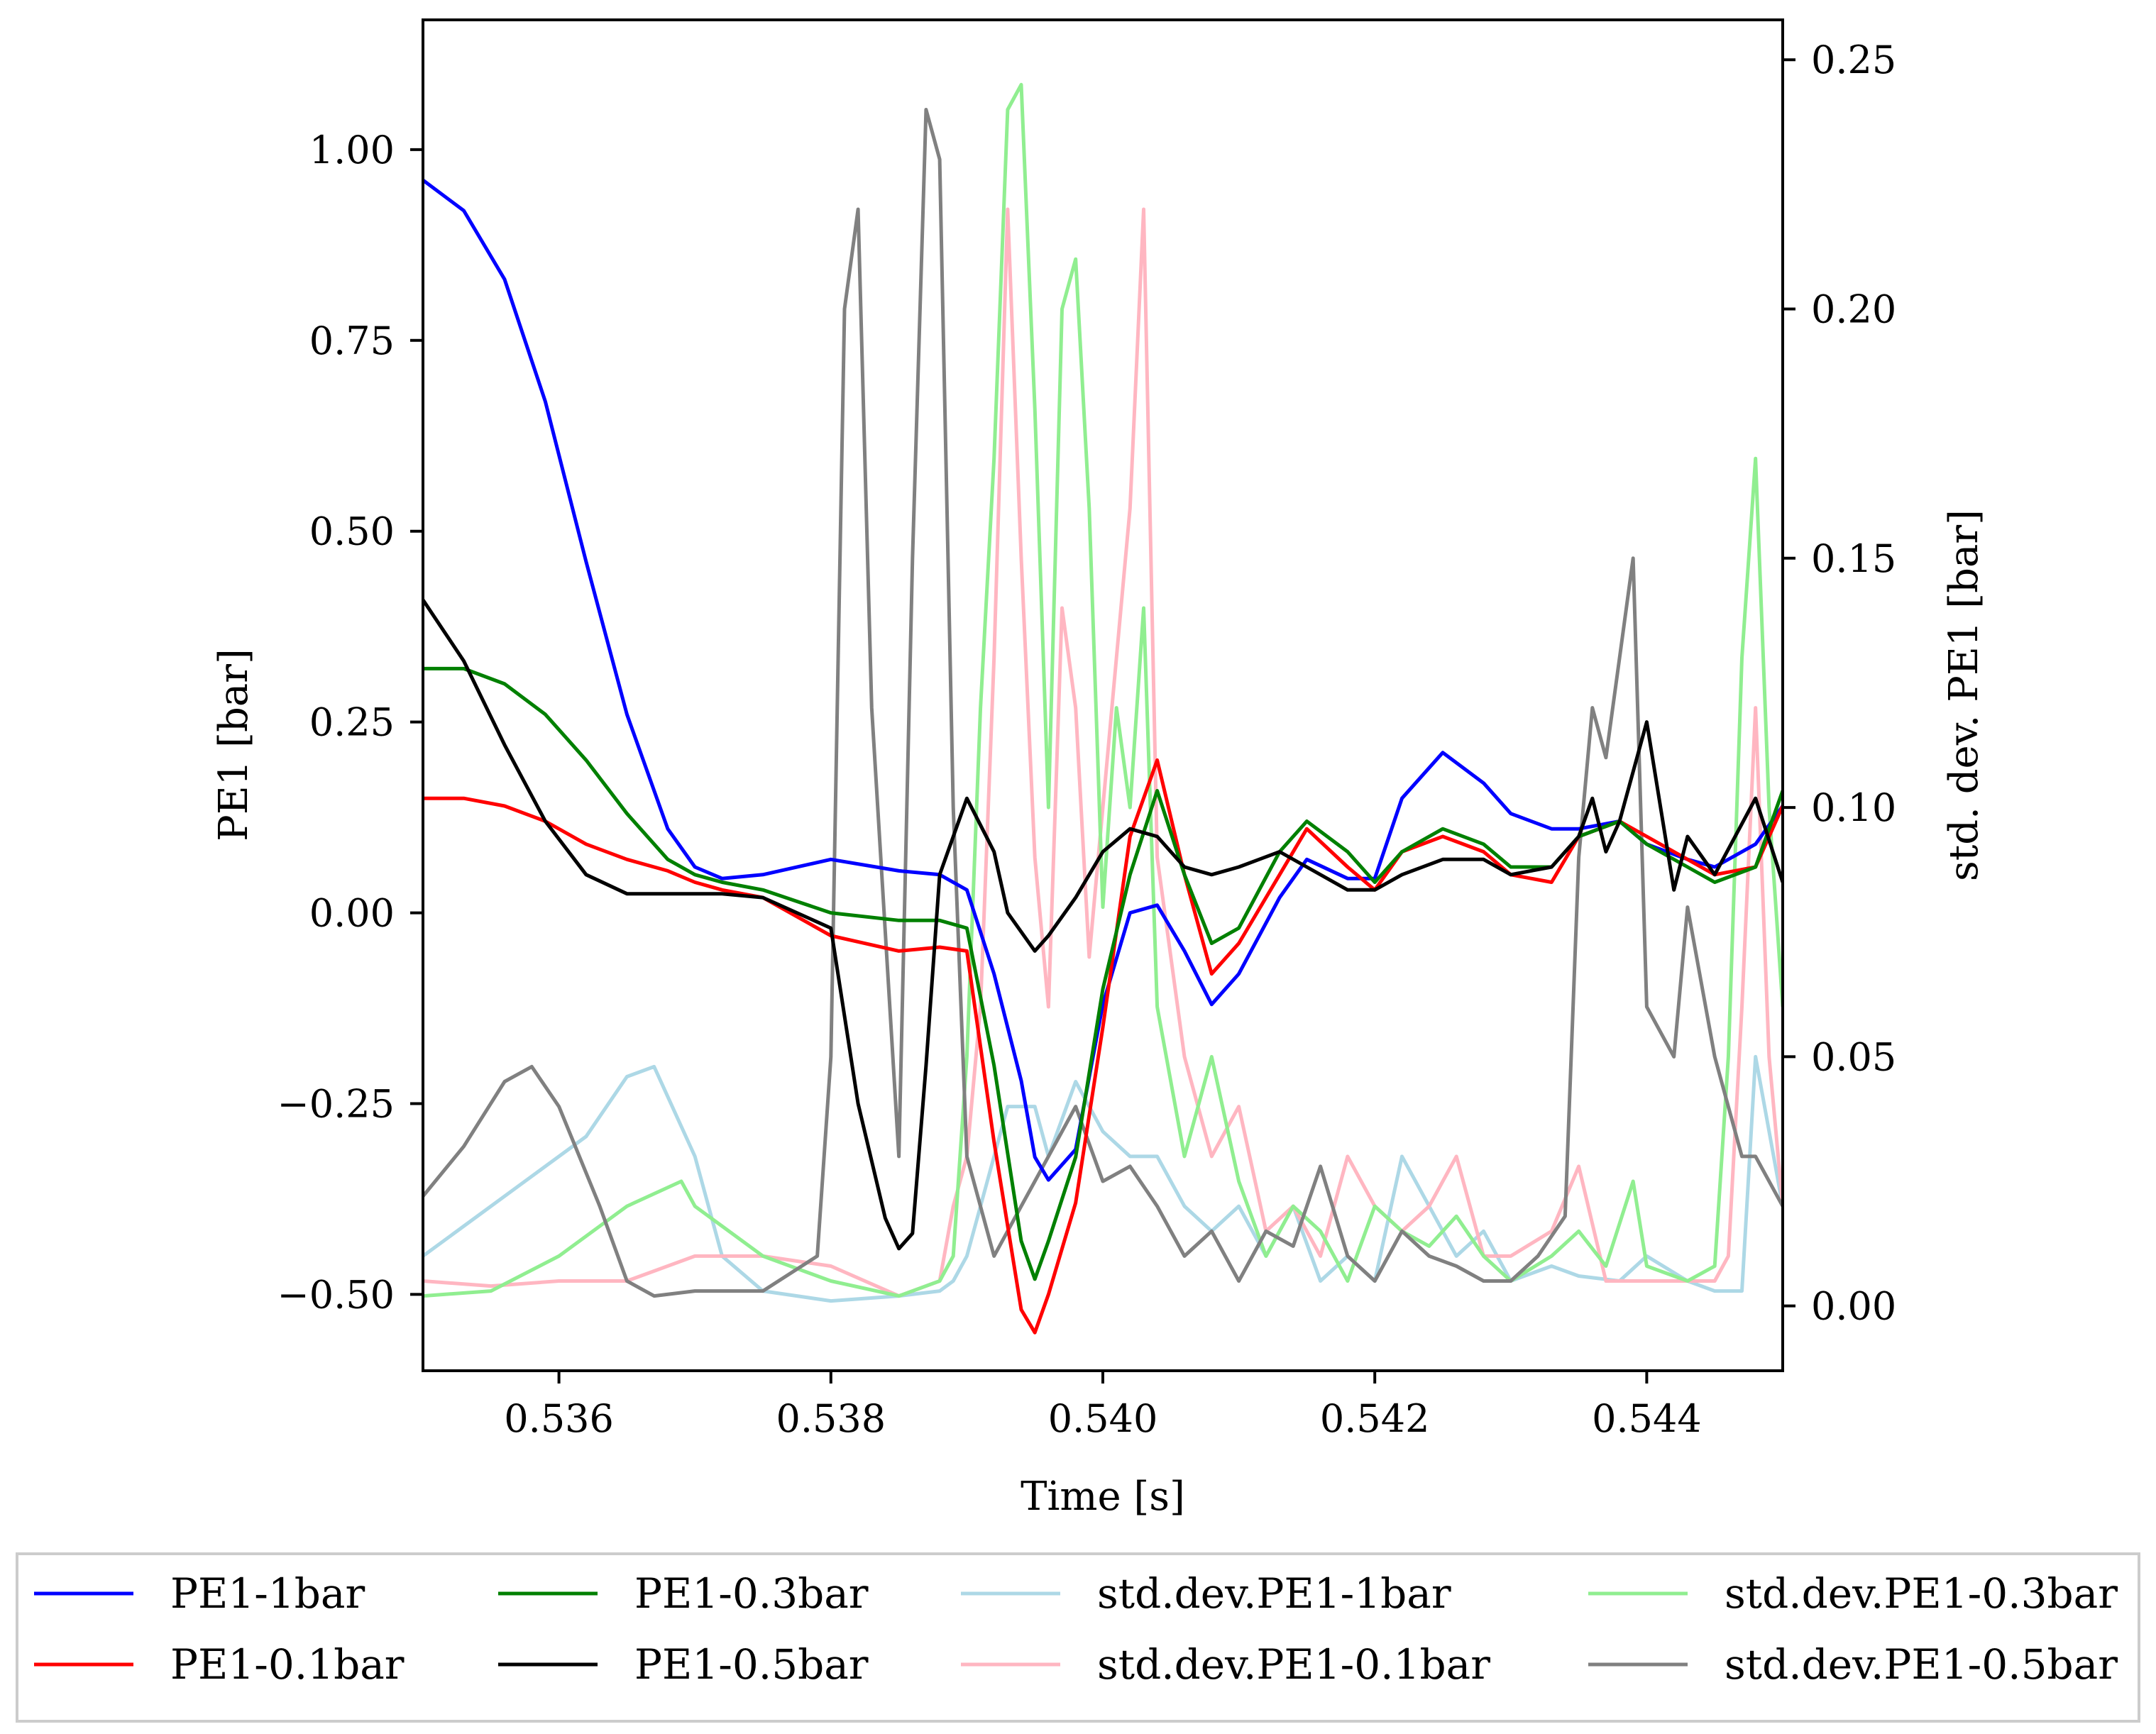 The image size is (2156, 1734). Describe the element at coordinates (1853, 60) in the screenshot. I see `y-right-tick-label: 0.25` at that location.